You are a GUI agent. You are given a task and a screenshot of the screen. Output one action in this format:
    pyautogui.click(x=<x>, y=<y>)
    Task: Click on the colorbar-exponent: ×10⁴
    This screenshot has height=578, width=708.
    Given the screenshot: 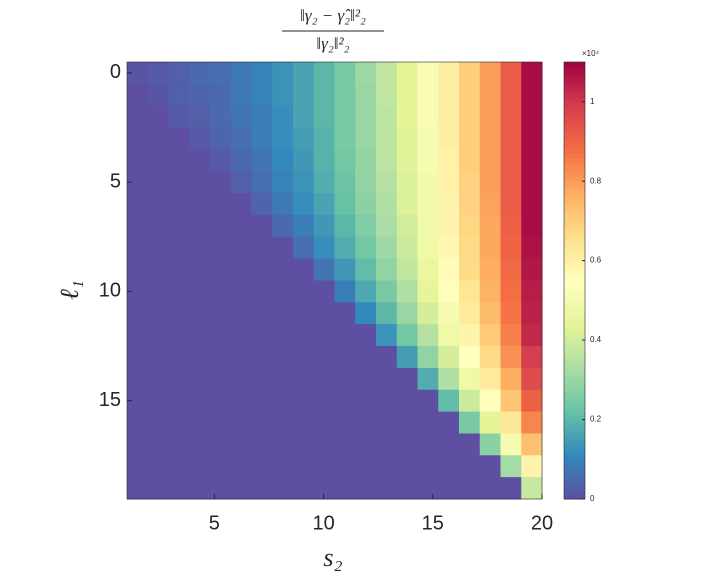 What is the action you would take?
    pyautogui.click(x=591, y=53)
    